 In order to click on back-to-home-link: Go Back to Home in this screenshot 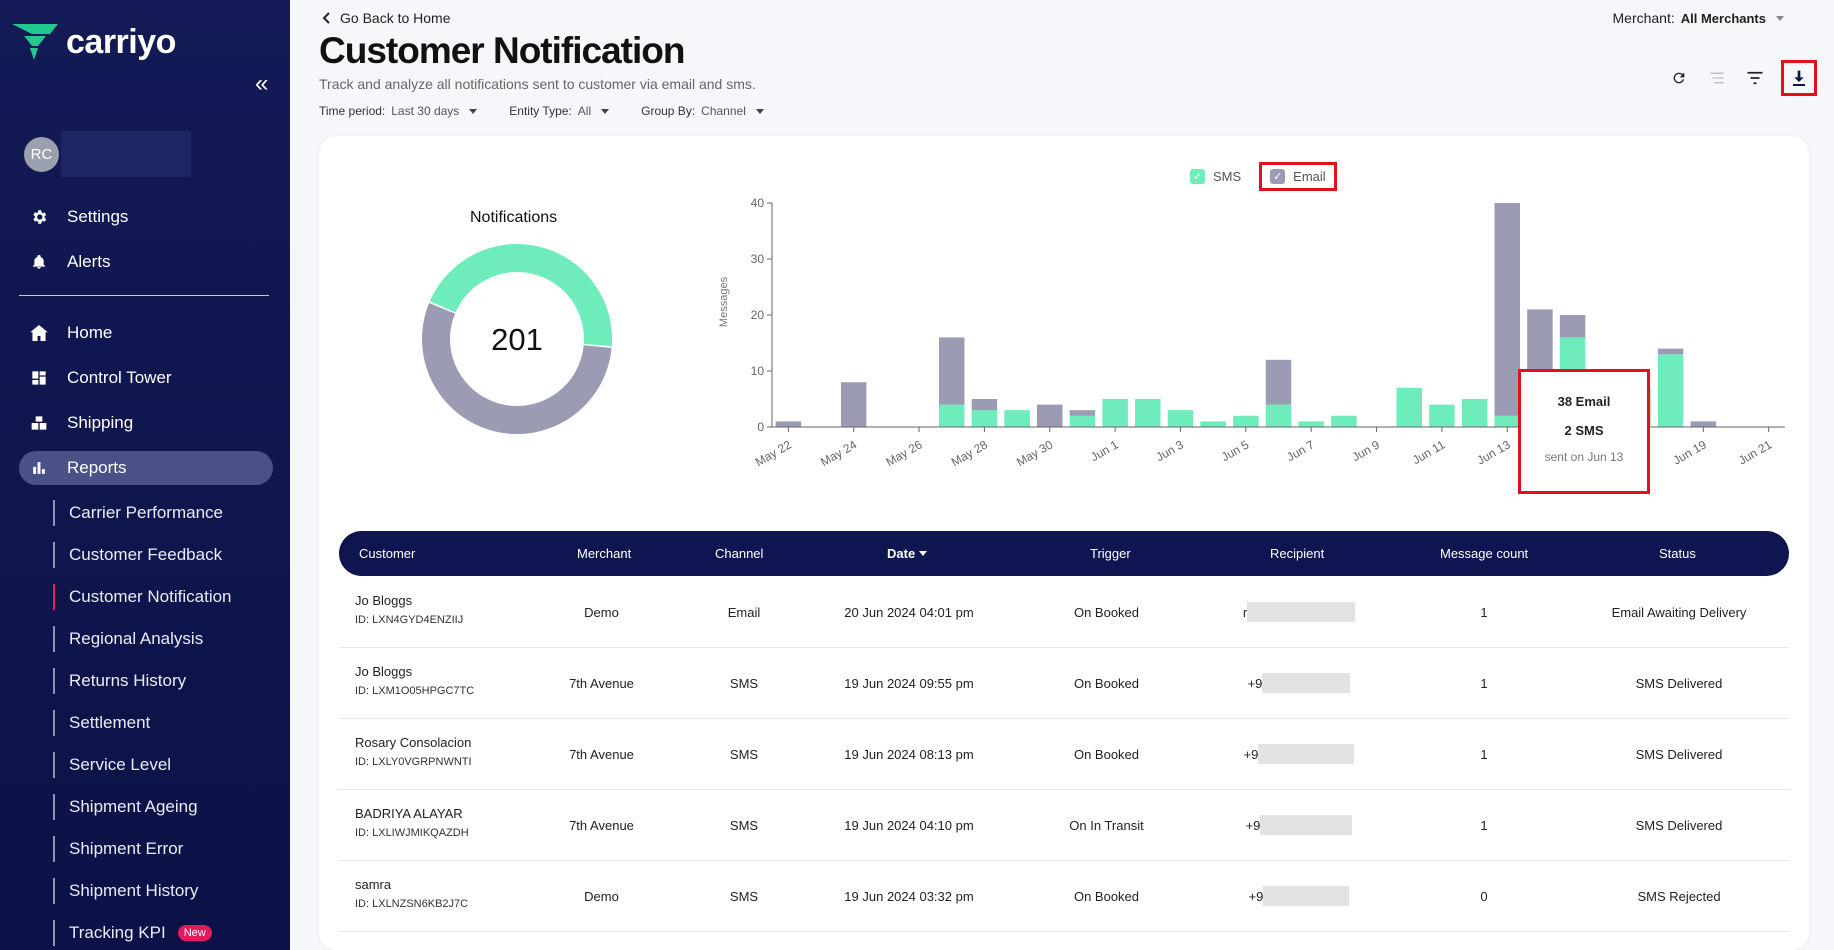, I will do `click(386, 18)`.